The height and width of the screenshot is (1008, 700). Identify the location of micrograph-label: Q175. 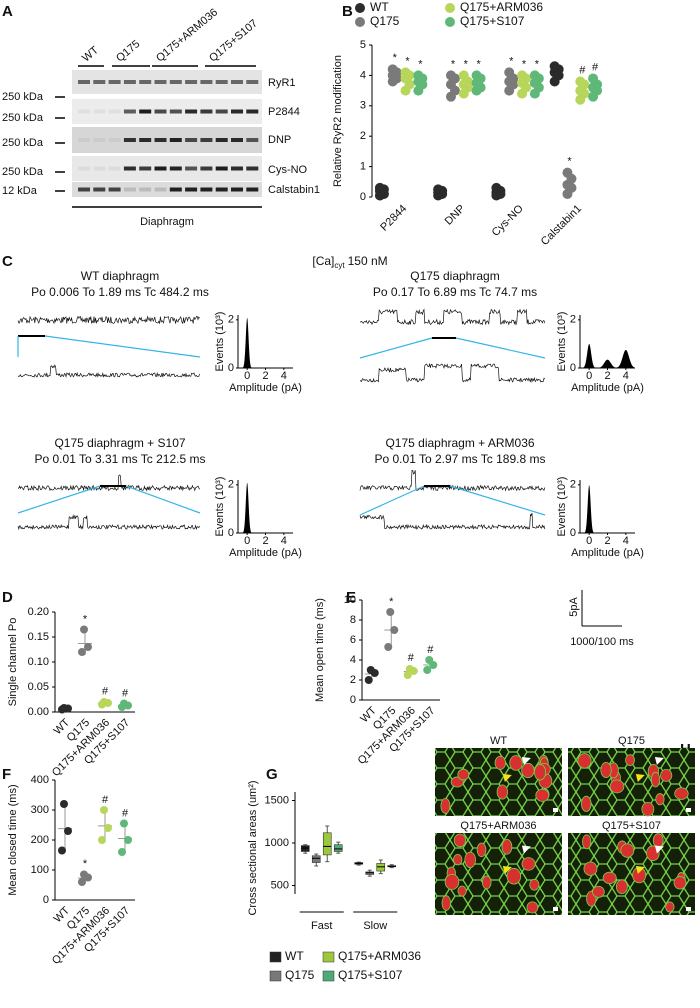
(631, 741).